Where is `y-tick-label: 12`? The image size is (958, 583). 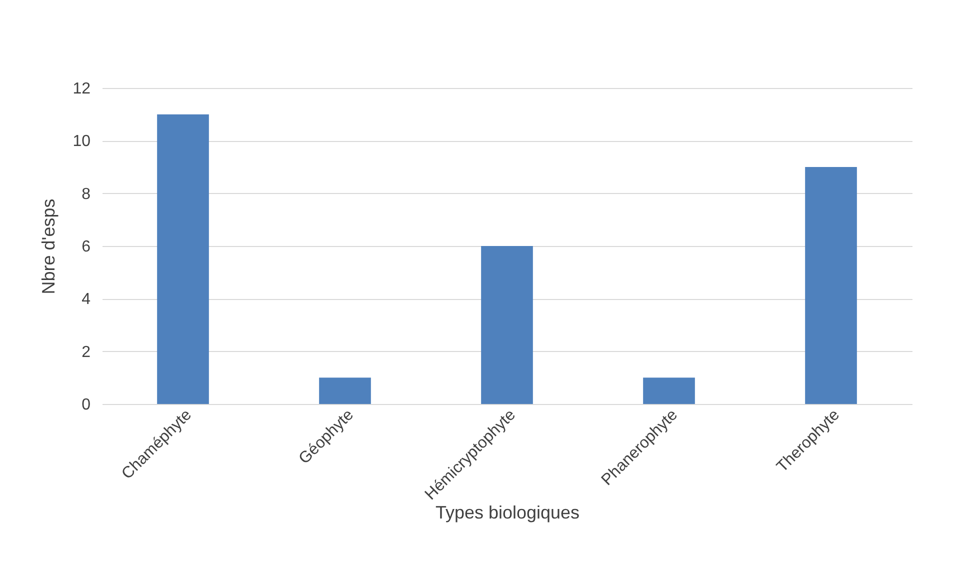
y-tick-label: 12 is located at coordinates (81, 89).